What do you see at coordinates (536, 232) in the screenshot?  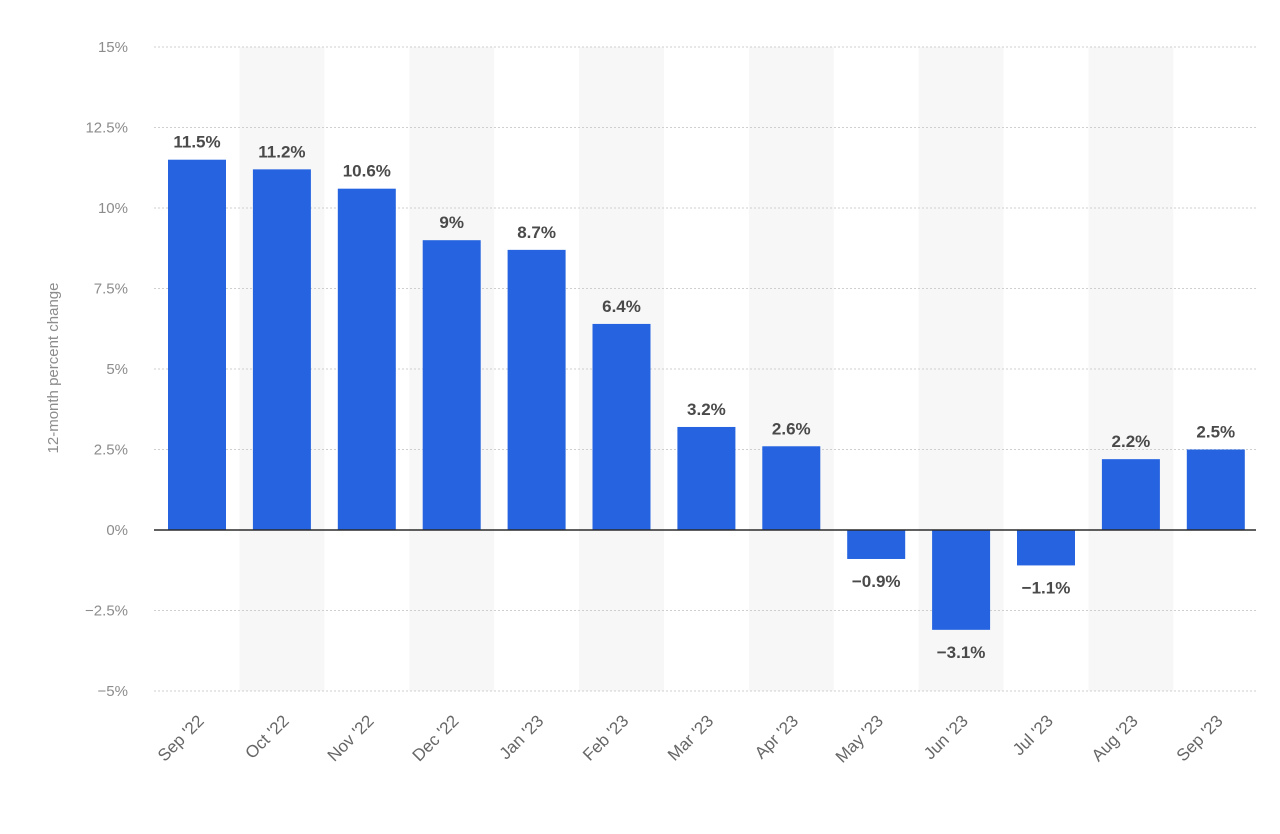 I see `data-label: 8.7%` at bounding box center [536, 232].